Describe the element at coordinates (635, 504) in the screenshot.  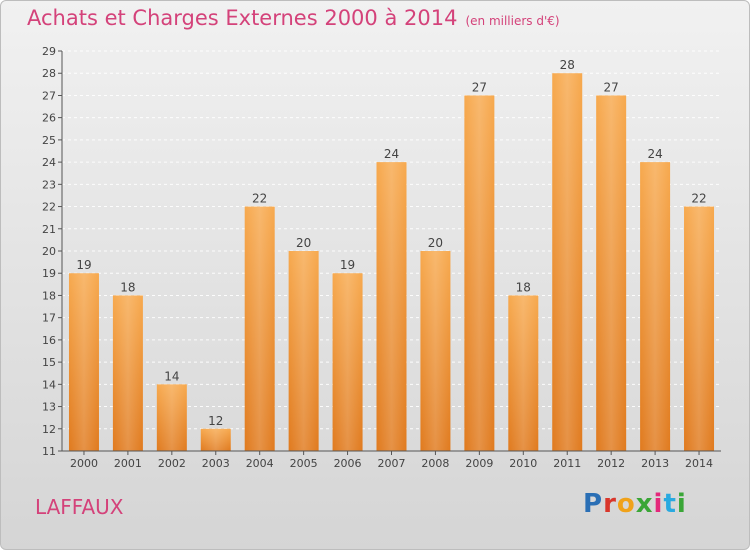
I see `proxiti-logo: Proxiti` at that location.